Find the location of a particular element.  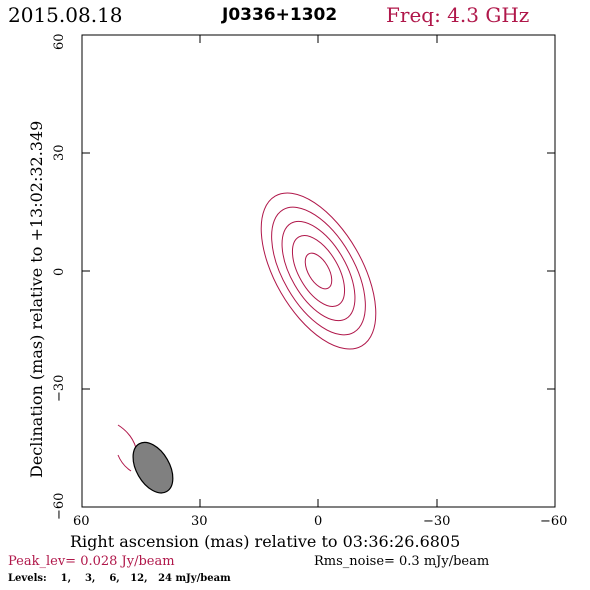

contour-levels is located at coordinates (318, 271).